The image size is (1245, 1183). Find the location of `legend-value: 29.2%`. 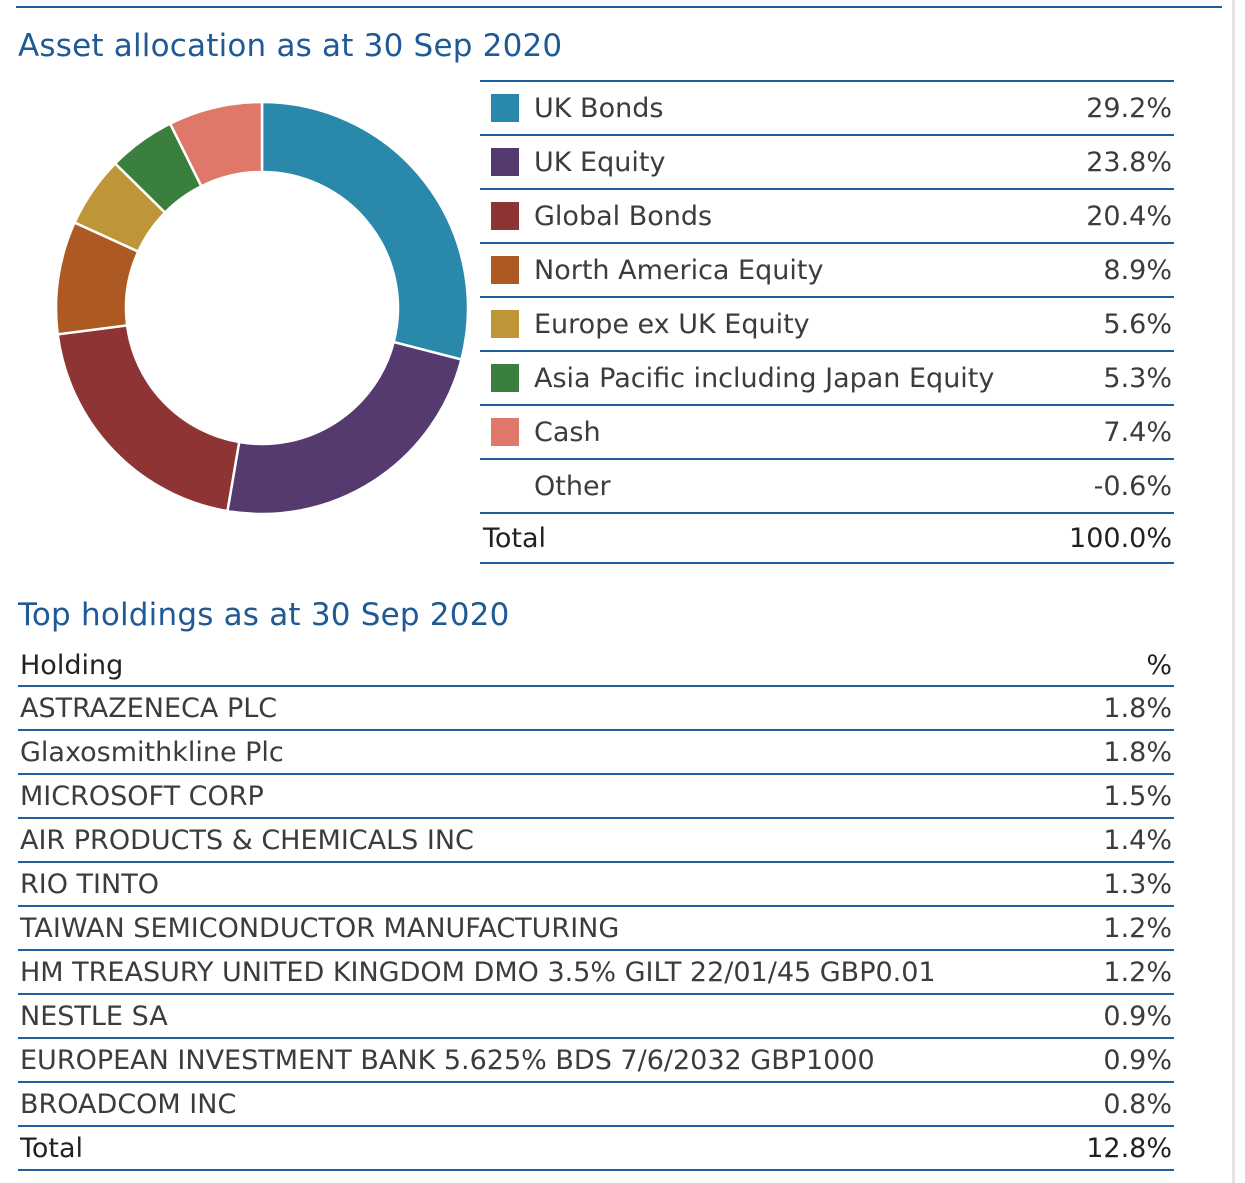

legend-value: 29.2% is located at coordinates (1129, 108).